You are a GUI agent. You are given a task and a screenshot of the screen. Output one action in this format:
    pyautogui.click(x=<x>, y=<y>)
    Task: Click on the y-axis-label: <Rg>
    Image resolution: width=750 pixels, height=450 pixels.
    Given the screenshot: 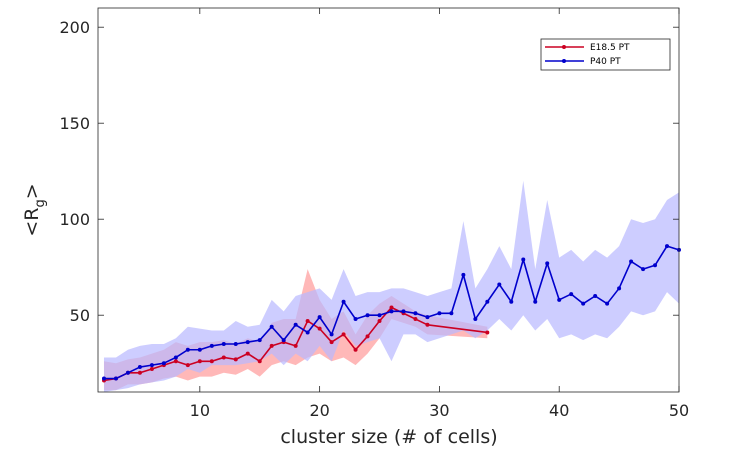 What is the action you would take?
    pyautogui.click(x=34, y=209)
    